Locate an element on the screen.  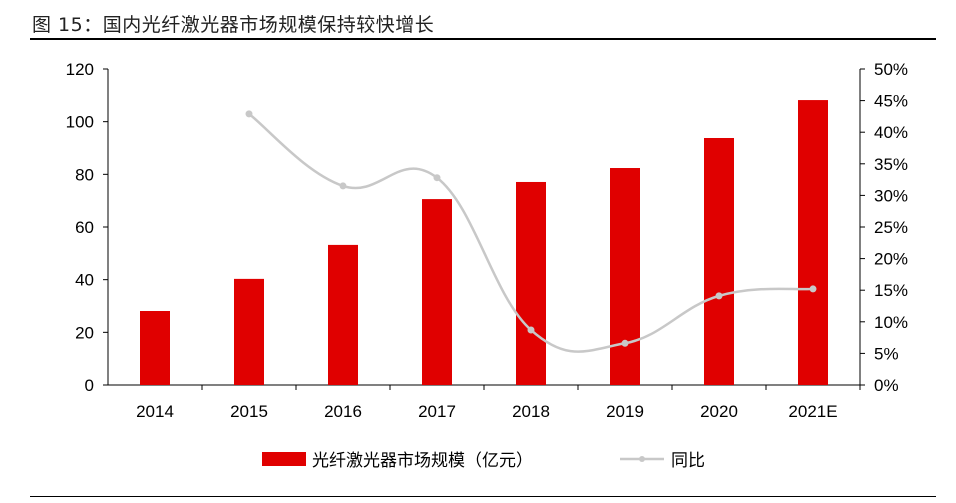
left-tick-label: 100 is located at coordinates (80, 122).